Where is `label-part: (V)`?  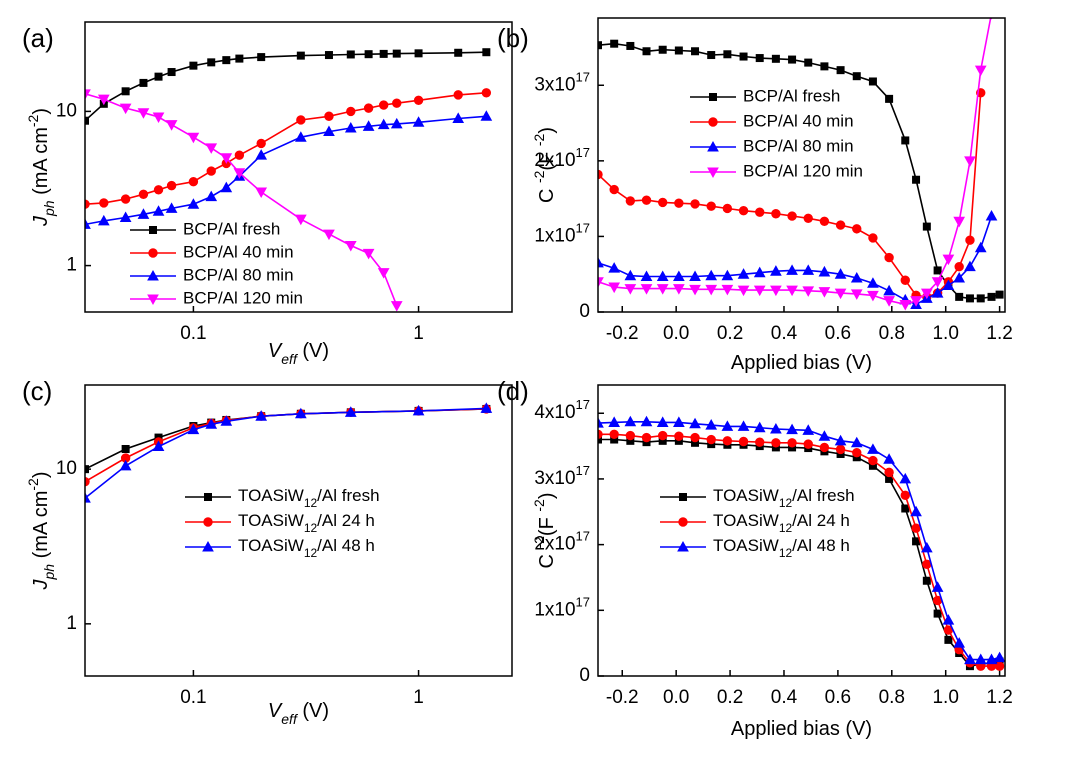
label-part: (V) is located at coordinates (313, 351).